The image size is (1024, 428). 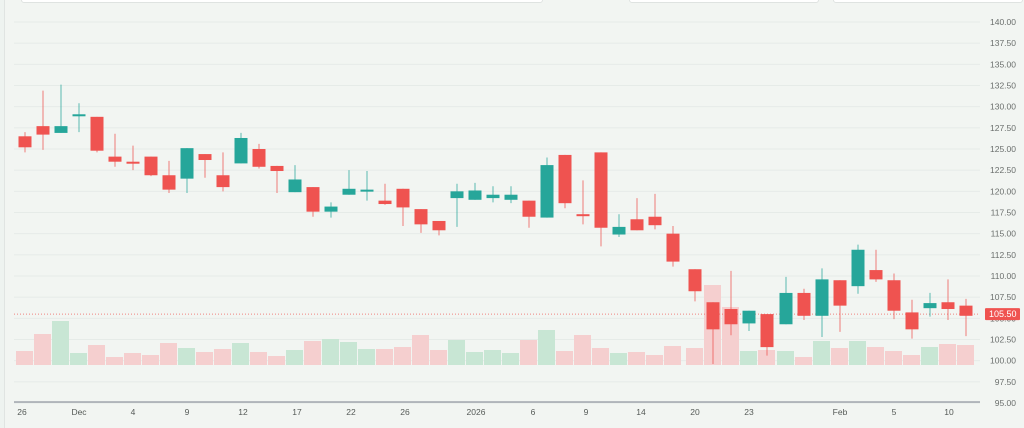 I want to click on y-tick-label: 125.00, so click(x=1003, y=149).